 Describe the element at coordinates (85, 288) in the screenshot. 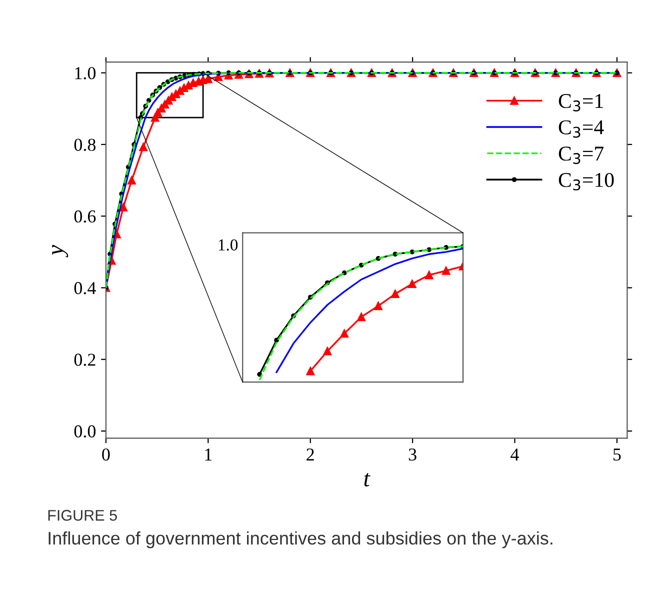

I see `y-tick-label: 0.4` at that location.